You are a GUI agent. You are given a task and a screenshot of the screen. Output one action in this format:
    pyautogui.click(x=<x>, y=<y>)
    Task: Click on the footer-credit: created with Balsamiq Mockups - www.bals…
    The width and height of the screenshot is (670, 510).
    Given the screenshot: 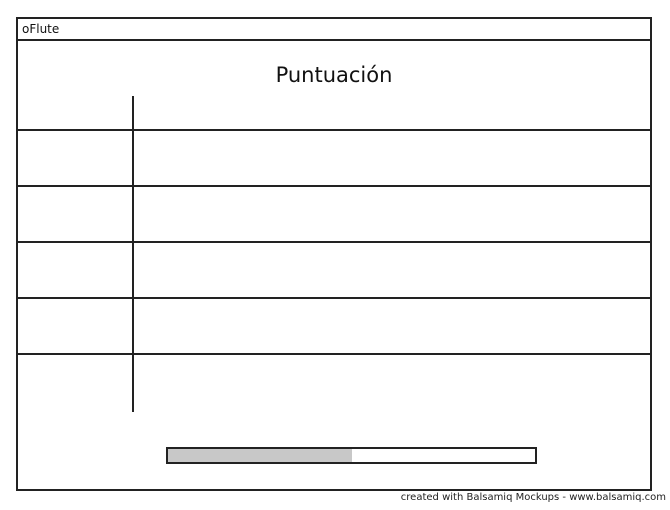 What is the action you would take?
    pyautogui.click(x=533, y=497)
    